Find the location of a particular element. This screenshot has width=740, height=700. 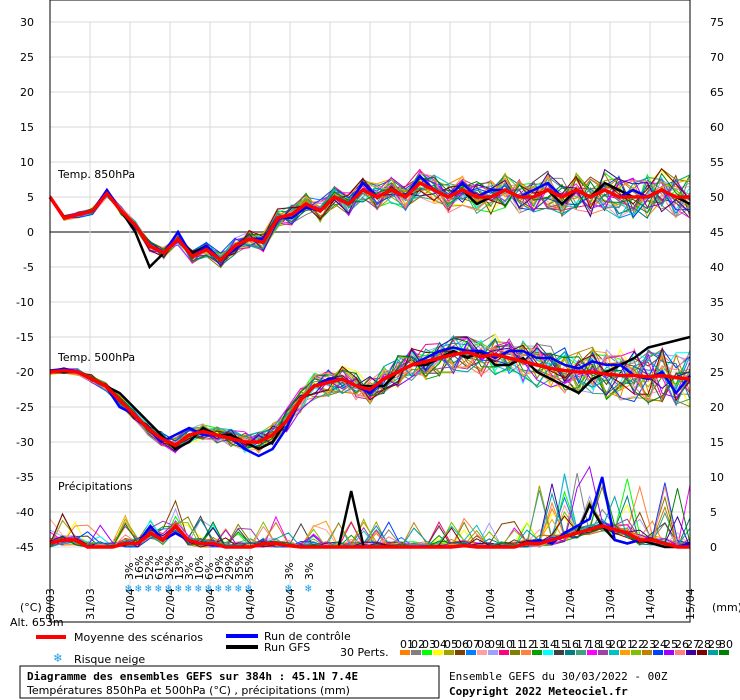

perturbation-number: 09 is located at coordinates (495, 644).